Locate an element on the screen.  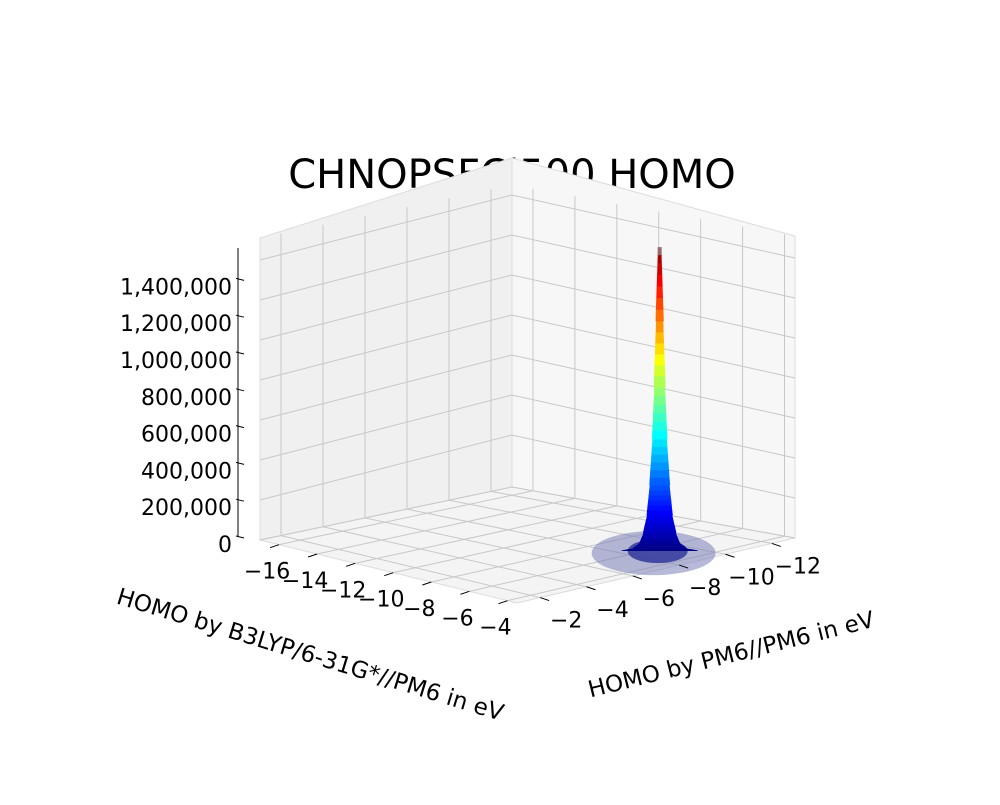
x-tick-label: −6 is located at coordinates (457, 618).